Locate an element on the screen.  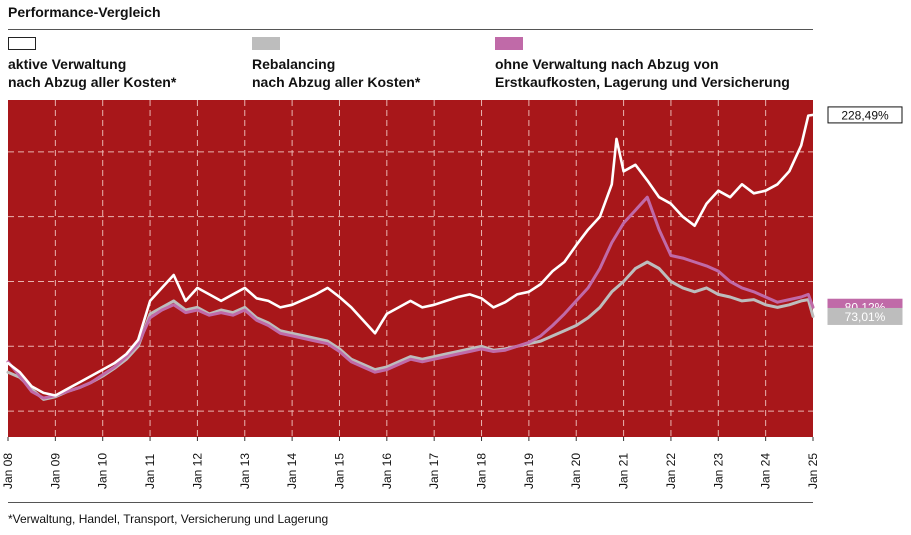
end-label-box-aktiv is located at coordinates (865, 115).